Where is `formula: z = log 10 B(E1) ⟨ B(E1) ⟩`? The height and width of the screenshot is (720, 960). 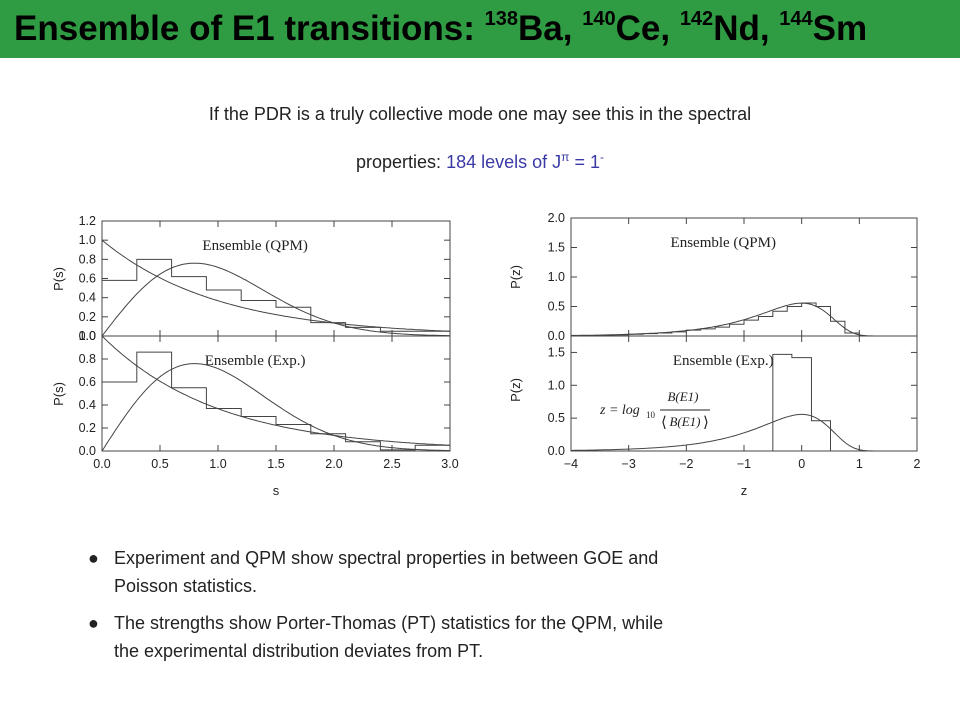
formula: z = log 10 B(E1) ⟨ B(E1) ⟩ is located at coordinates (654, 410).